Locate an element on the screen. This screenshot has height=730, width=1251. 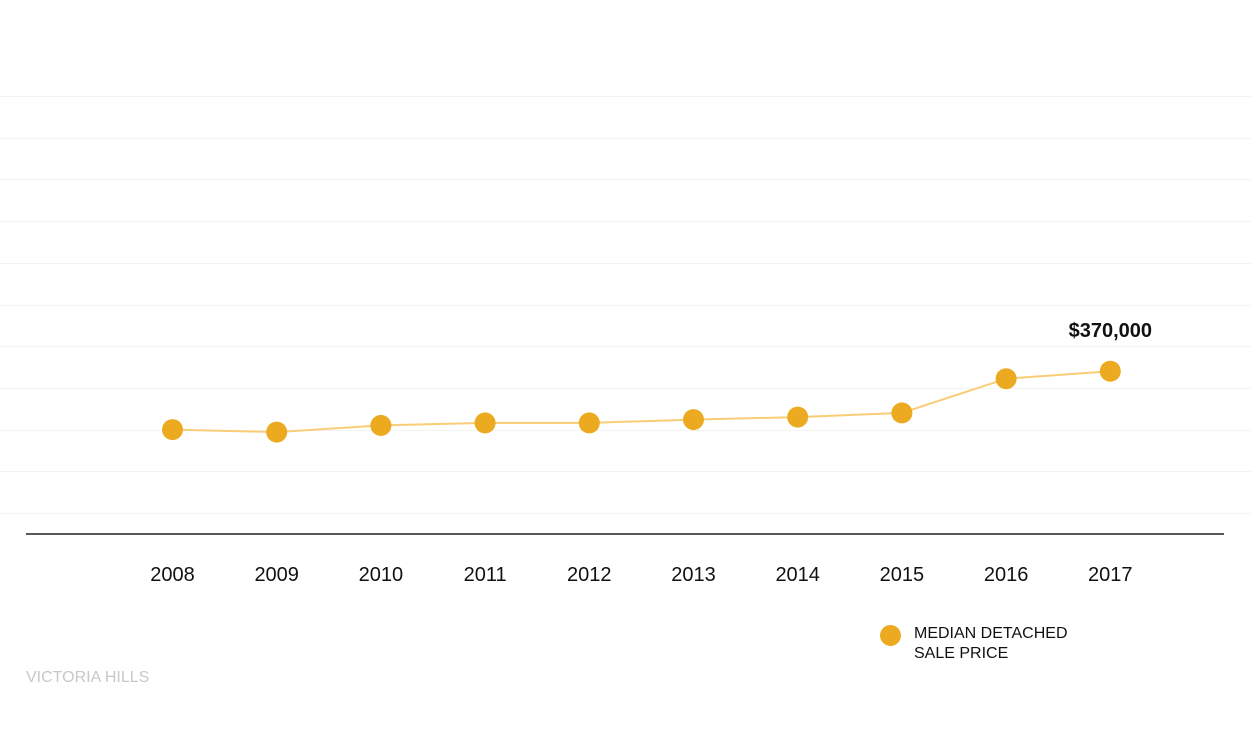
legend-label-line1: MEDIAN DETACHED is located at coordinates (991, 633).